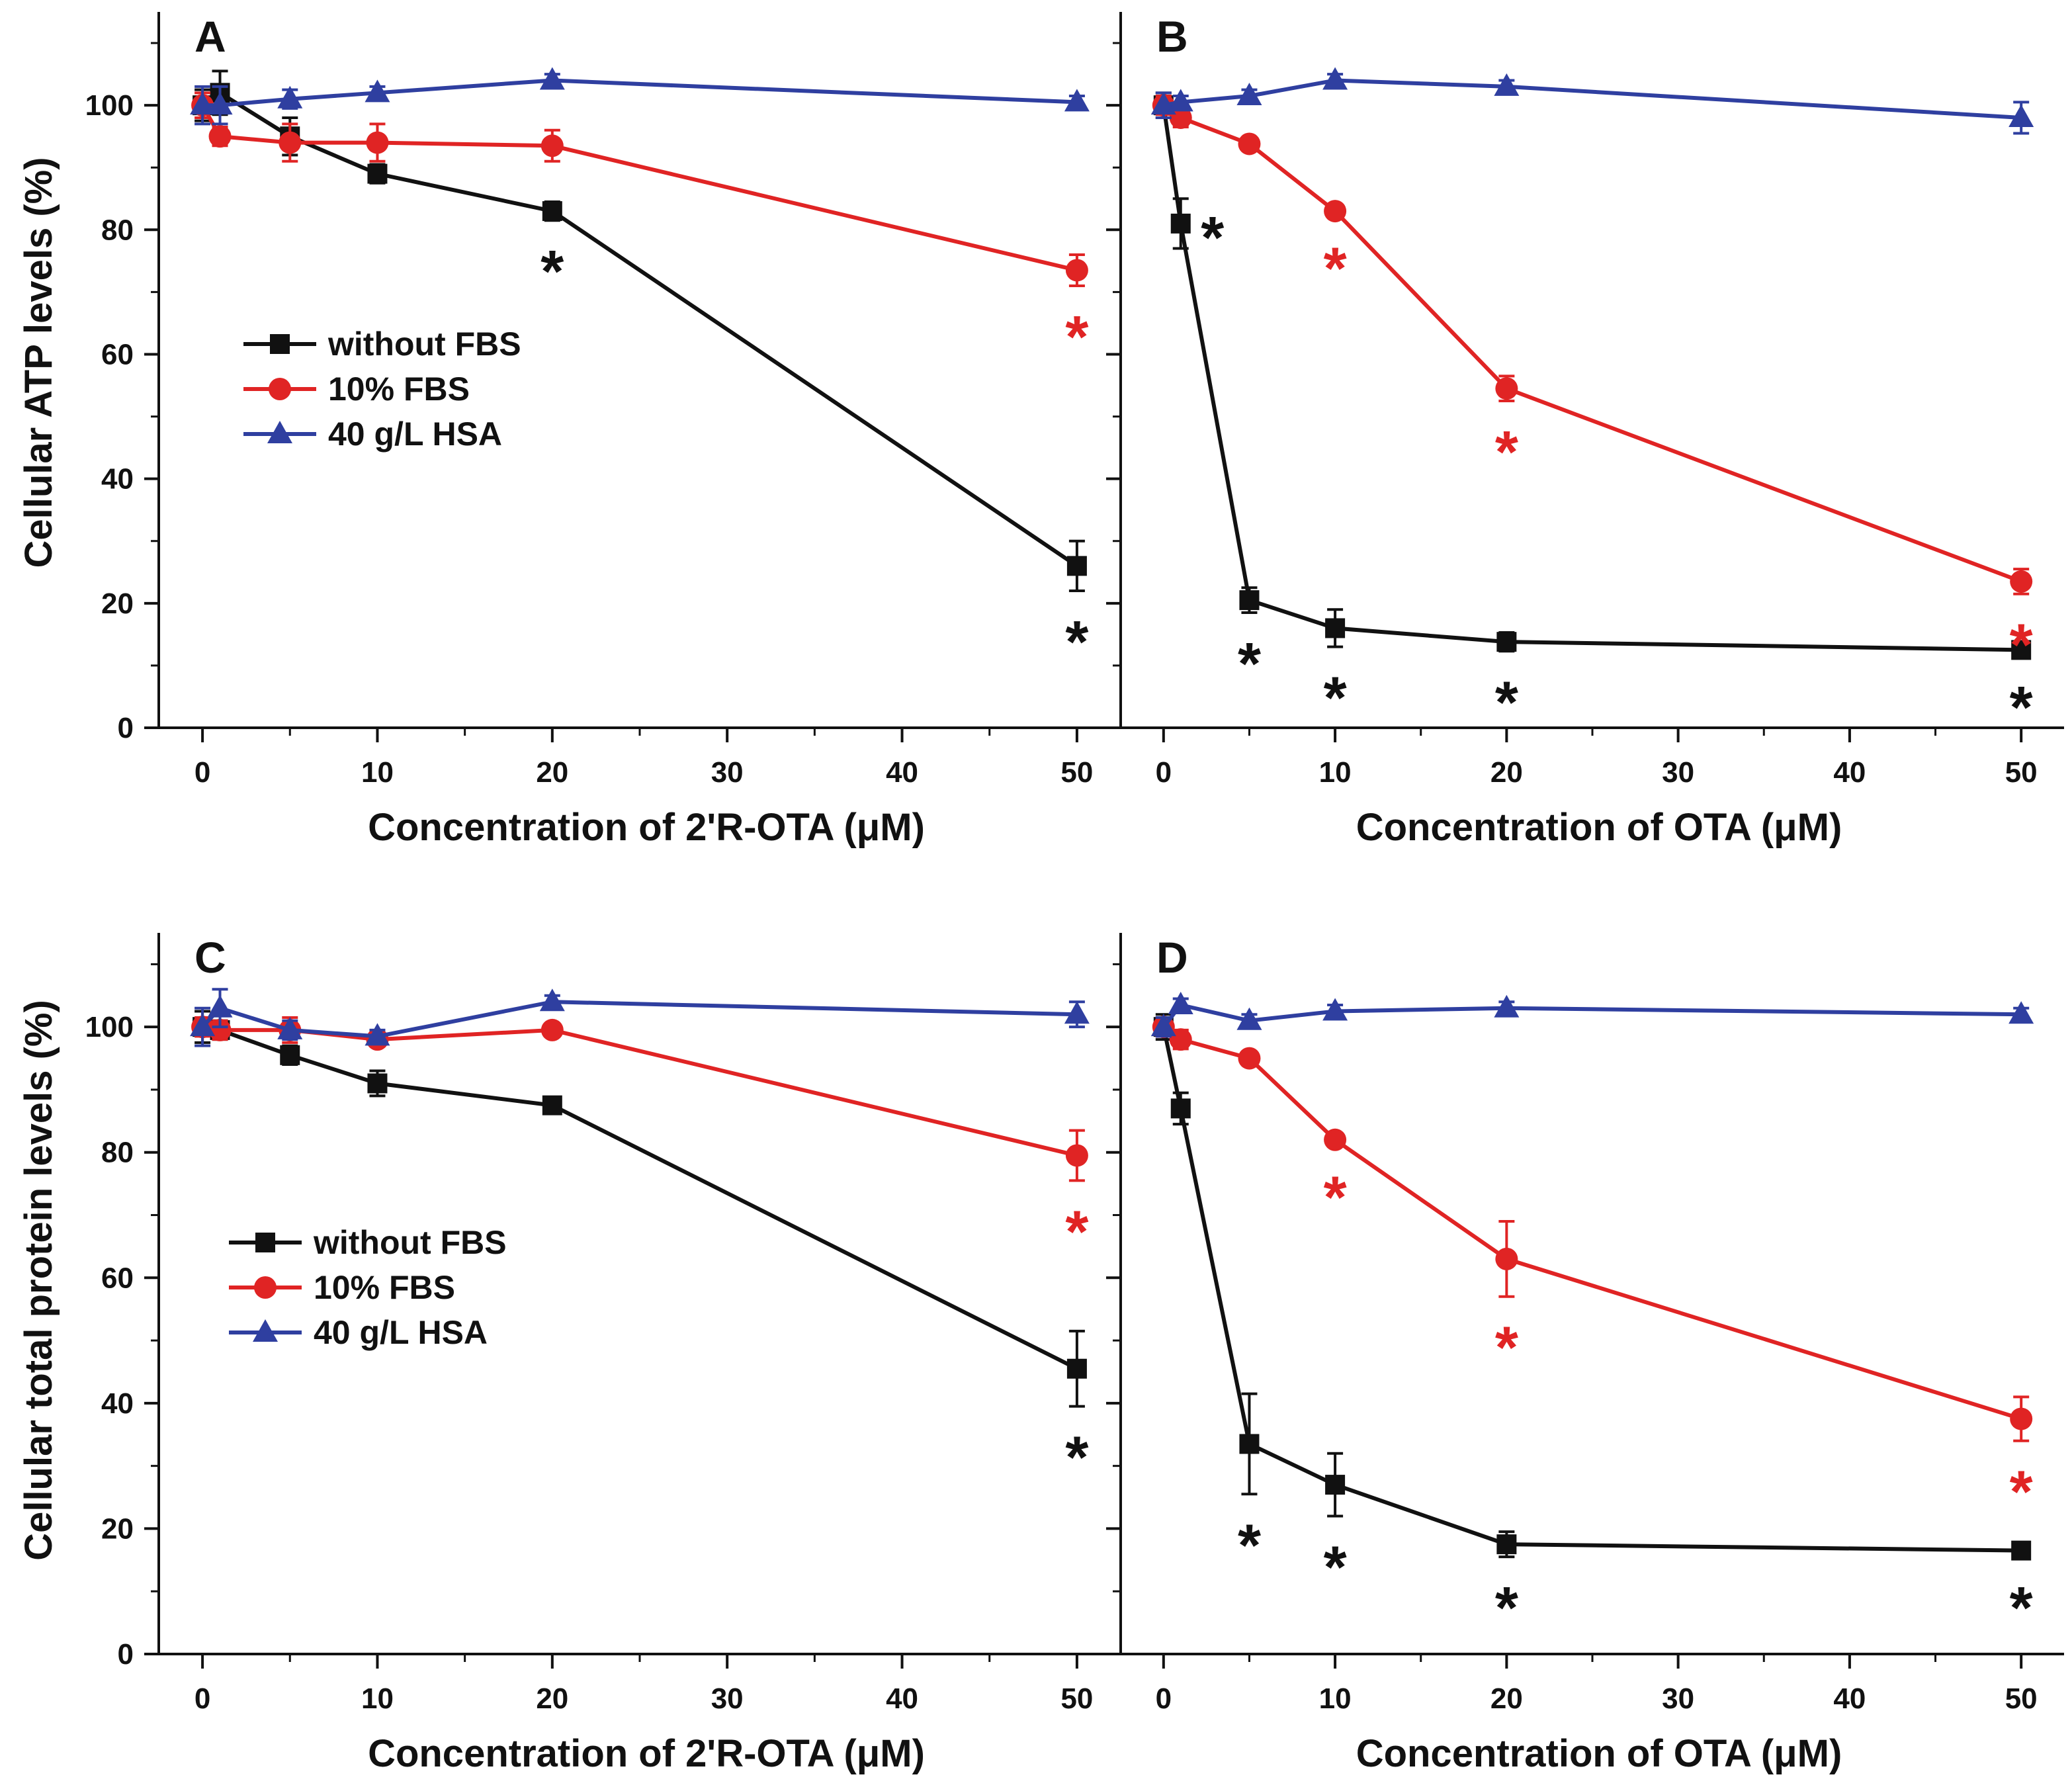 This screenshot has width=2072, height=1789. What do you see at coordinates (640, 372) in the screenshot?
I see `series-without-fbs: **` at bounding box center [640, 372].